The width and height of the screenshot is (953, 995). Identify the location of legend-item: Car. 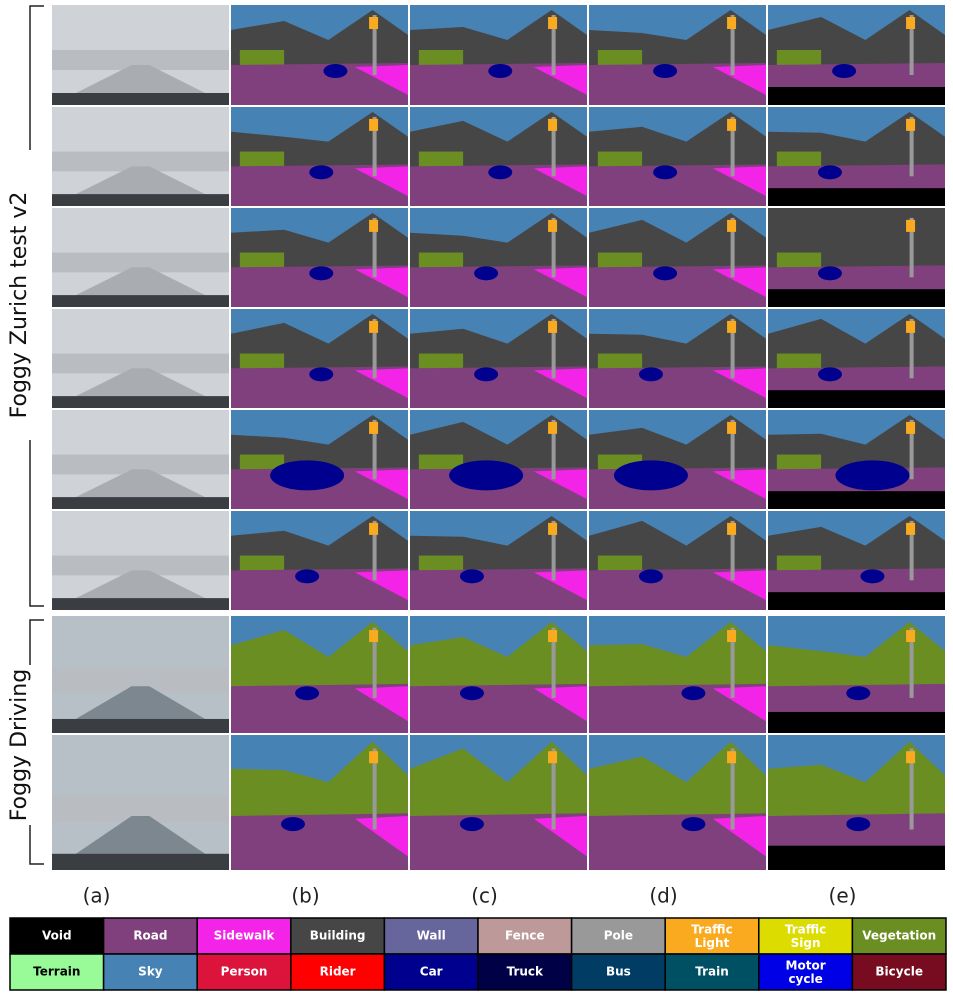
(431, 972).